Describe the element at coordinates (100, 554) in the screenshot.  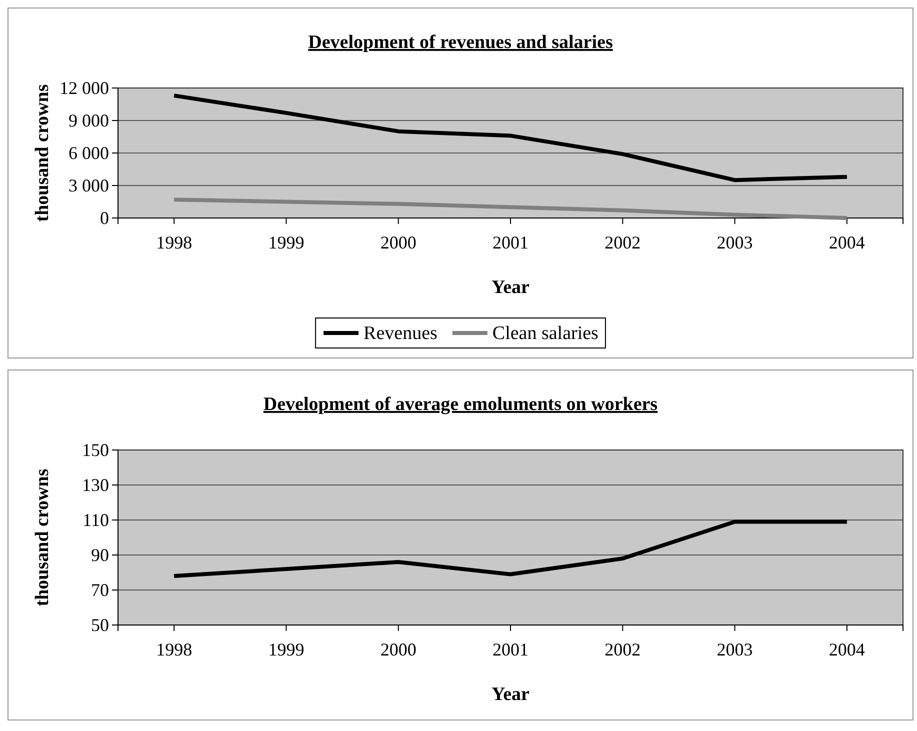
I see `y-tick-label: 90` at that location.